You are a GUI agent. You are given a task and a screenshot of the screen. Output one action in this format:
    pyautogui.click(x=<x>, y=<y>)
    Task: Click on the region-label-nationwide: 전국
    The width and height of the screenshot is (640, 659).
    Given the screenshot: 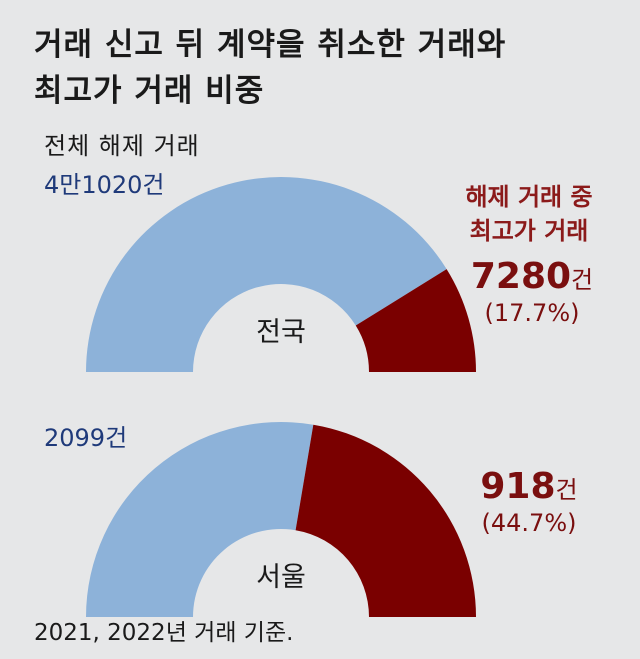 What is the action you would take?
    pyautogui.click(x=281, y=332)
    